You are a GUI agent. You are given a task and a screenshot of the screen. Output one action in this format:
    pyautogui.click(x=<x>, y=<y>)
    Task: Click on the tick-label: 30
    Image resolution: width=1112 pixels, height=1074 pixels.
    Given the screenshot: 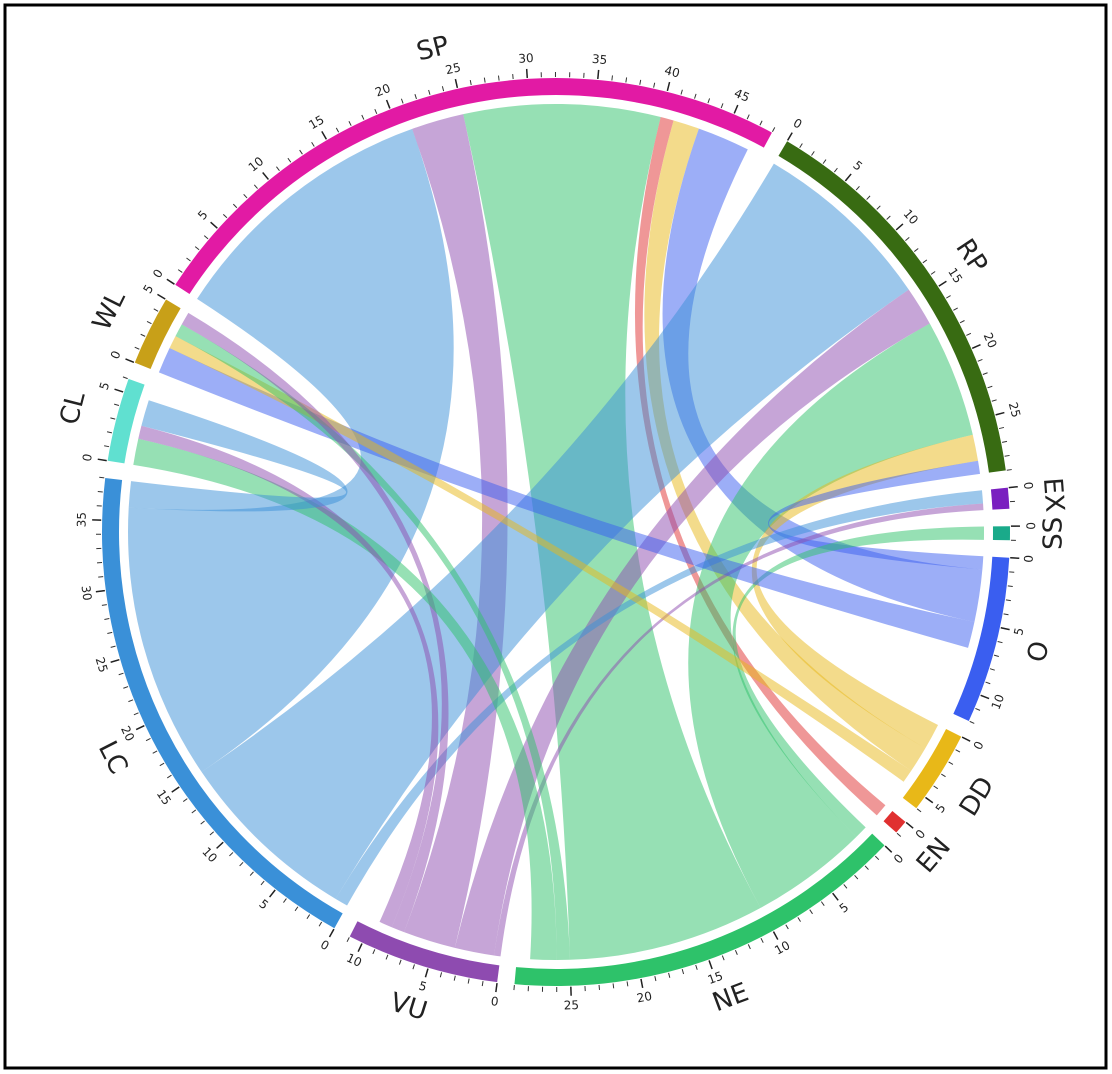 What is the action you would take?
    pyautogui.click(x=526, y=58)
    